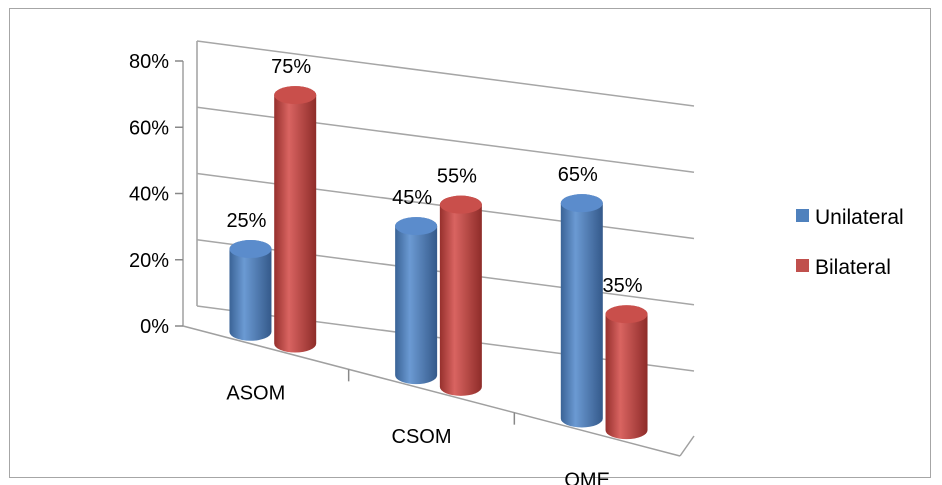 Image resolution: width=942 pixels, height=485 pixels. Describe the element at coordinates (149, 128) in the screenshot. I see `y-tick-label: 60%` at that location.